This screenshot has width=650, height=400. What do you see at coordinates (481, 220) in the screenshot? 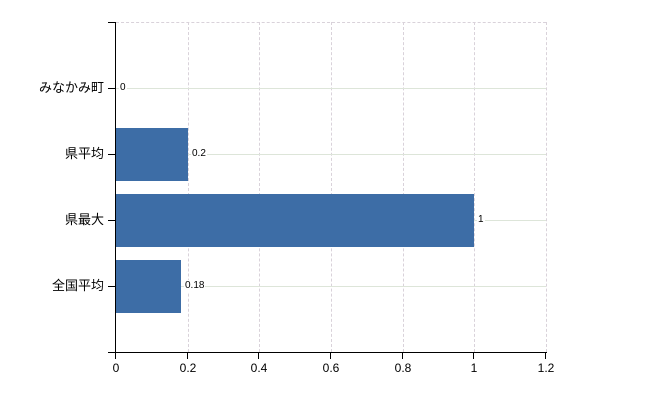
I see `bar-value-label: 1` at bounding box center [481, 220].